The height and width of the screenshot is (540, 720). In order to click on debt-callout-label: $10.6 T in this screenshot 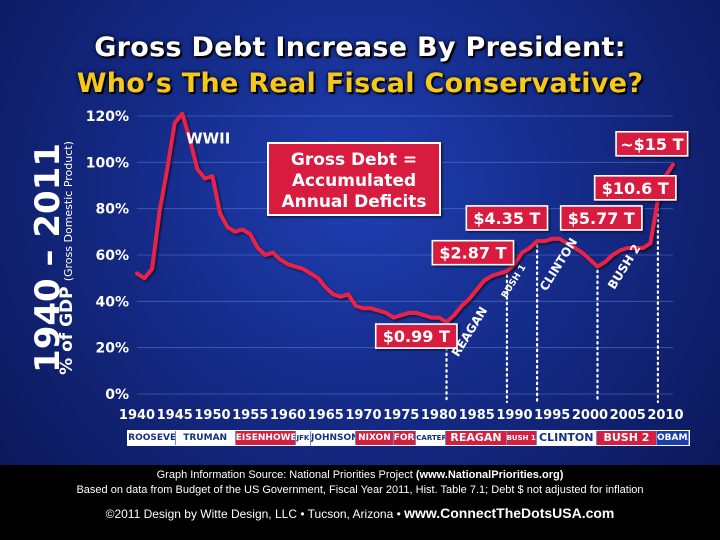, I will do `click(635, 188)`.